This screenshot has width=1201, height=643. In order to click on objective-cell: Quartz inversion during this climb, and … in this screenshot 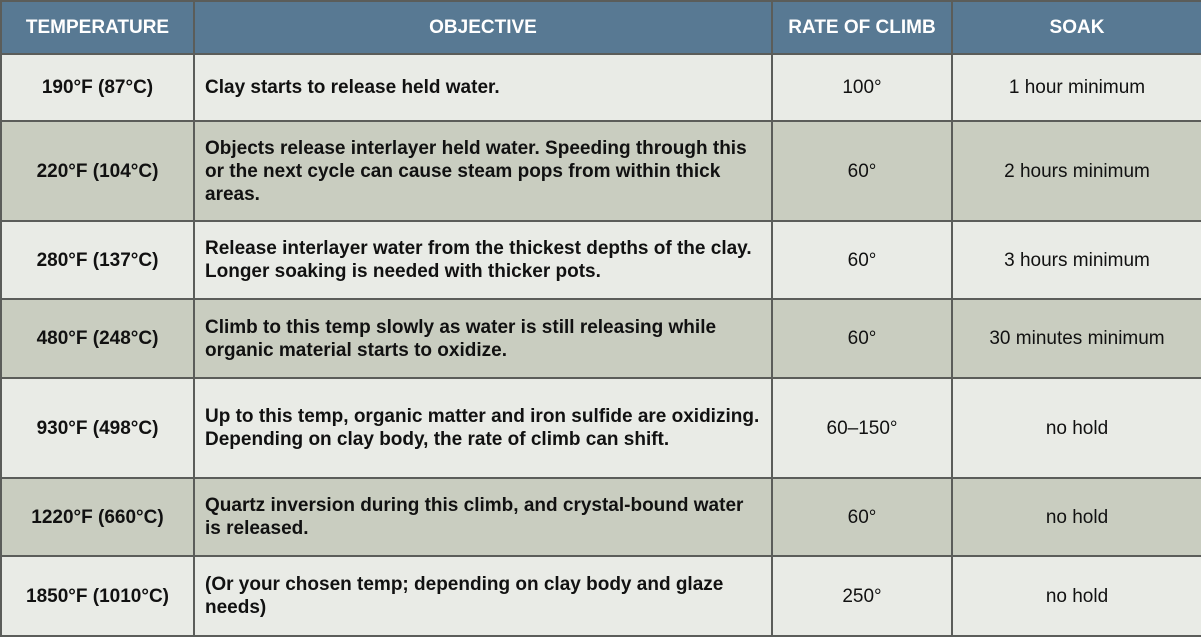, I will do `click(483, 517)`.